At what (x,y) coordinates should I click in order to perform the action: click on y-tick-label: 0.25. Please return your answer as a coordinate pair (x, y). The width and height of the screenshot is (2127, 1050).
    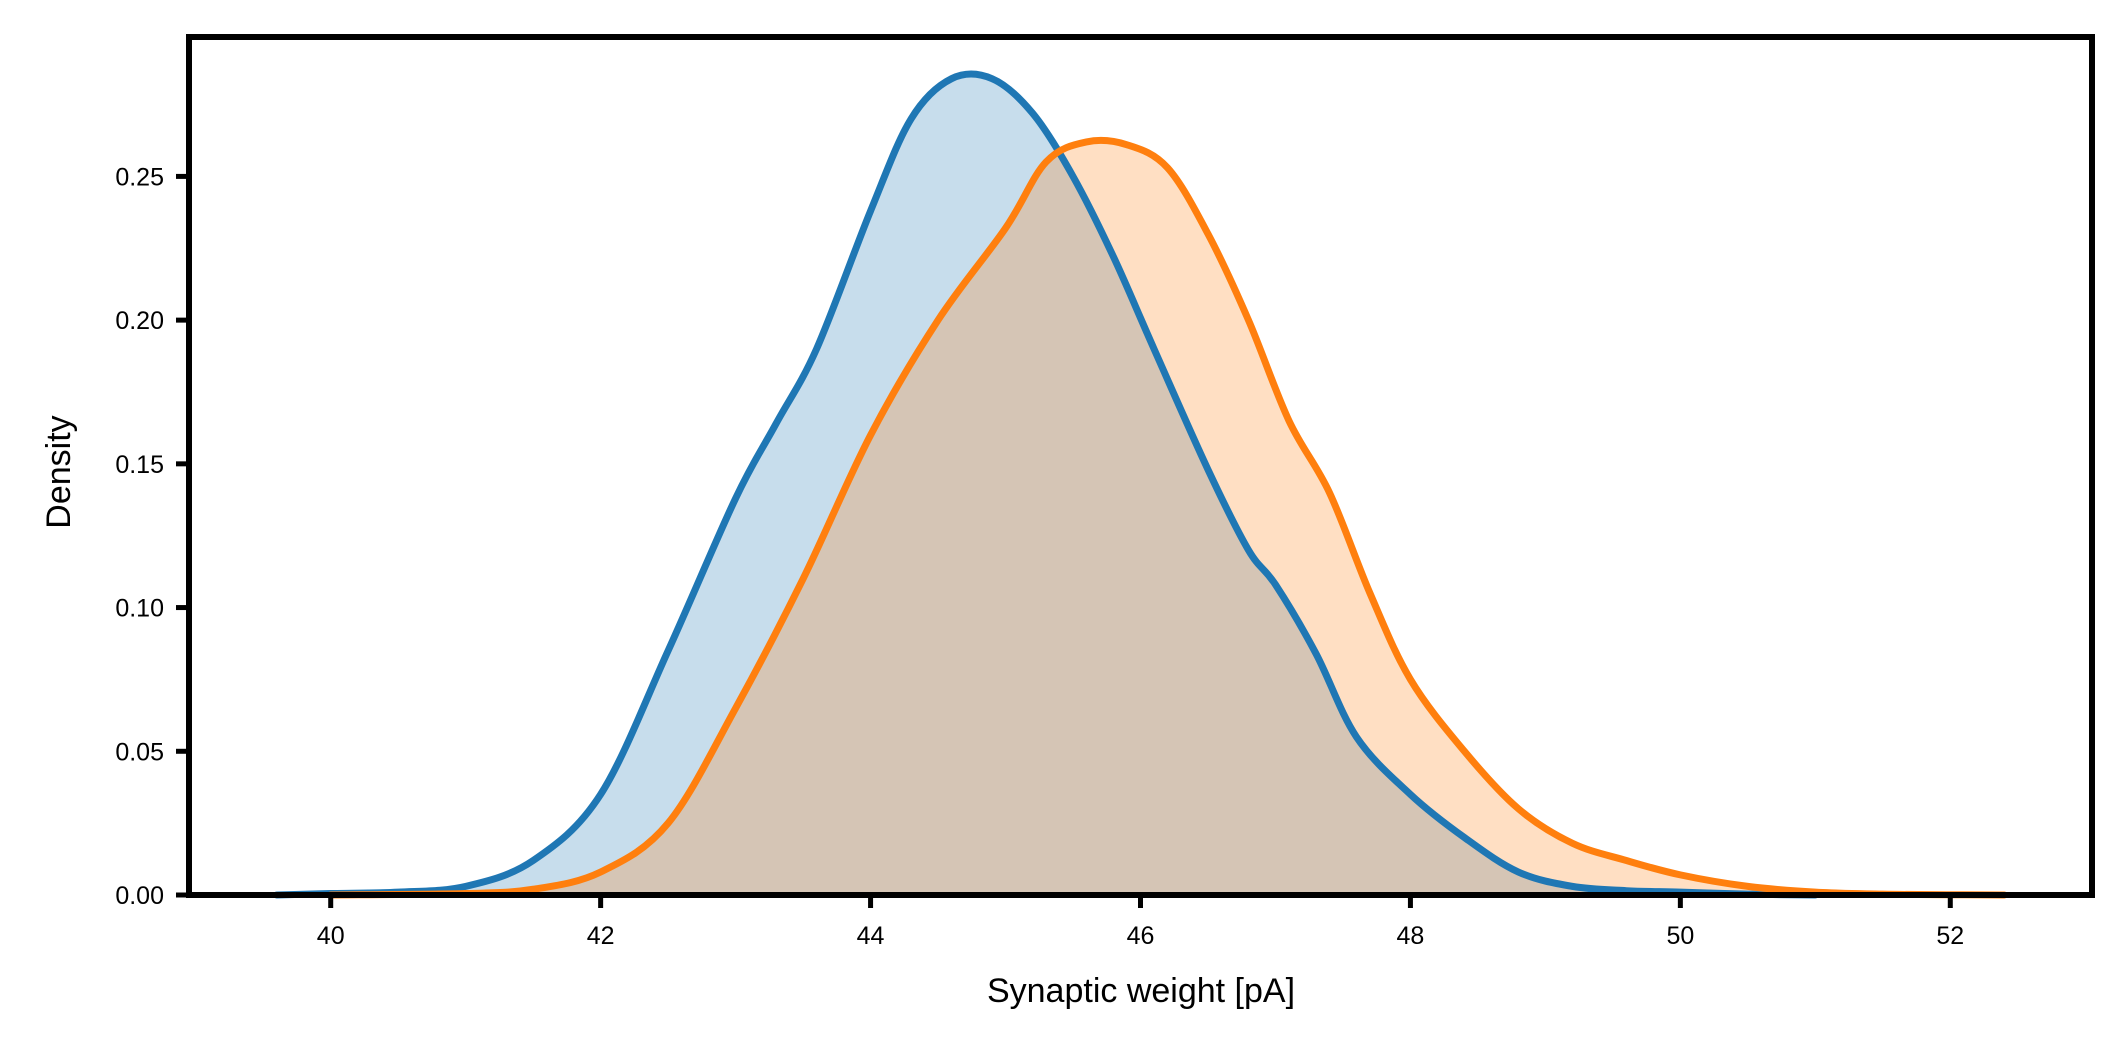
    Looking at the image, I should click on (139, 177).